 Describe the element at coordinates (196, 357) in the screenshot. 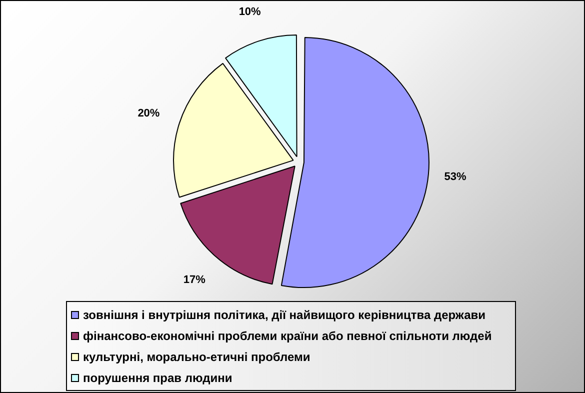

I see `legend-label: культурні, морально-етичні проблеми` at that location.